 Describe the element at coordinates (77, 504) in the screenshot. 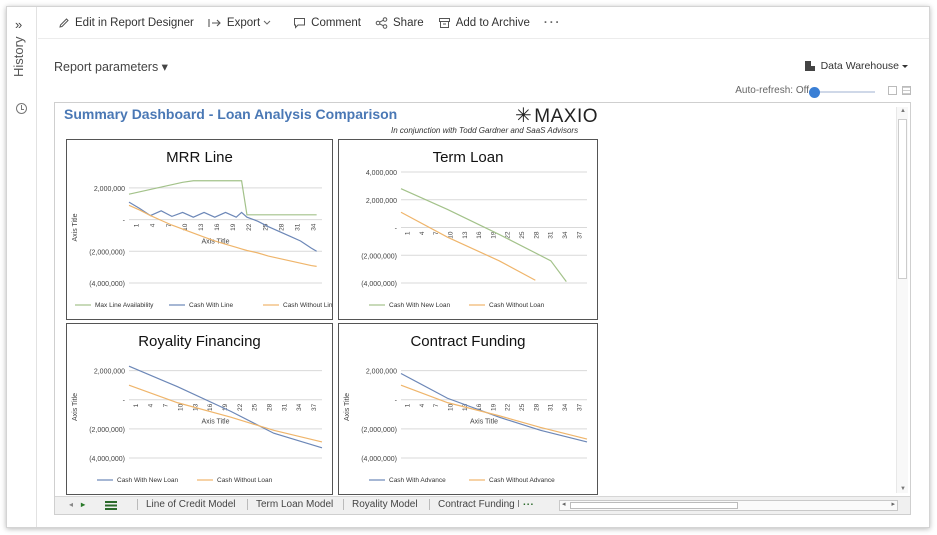

I see `sheet-nav-arrows: ◂ ▸` at that location.